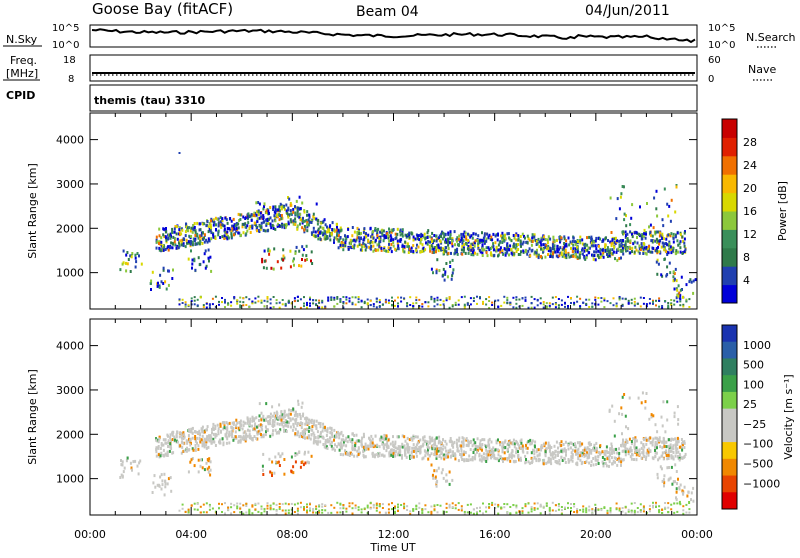  Describe the element at coordinates (750, 165) in the screenshot. I see `power-colorbar-tick: 24` at that location.